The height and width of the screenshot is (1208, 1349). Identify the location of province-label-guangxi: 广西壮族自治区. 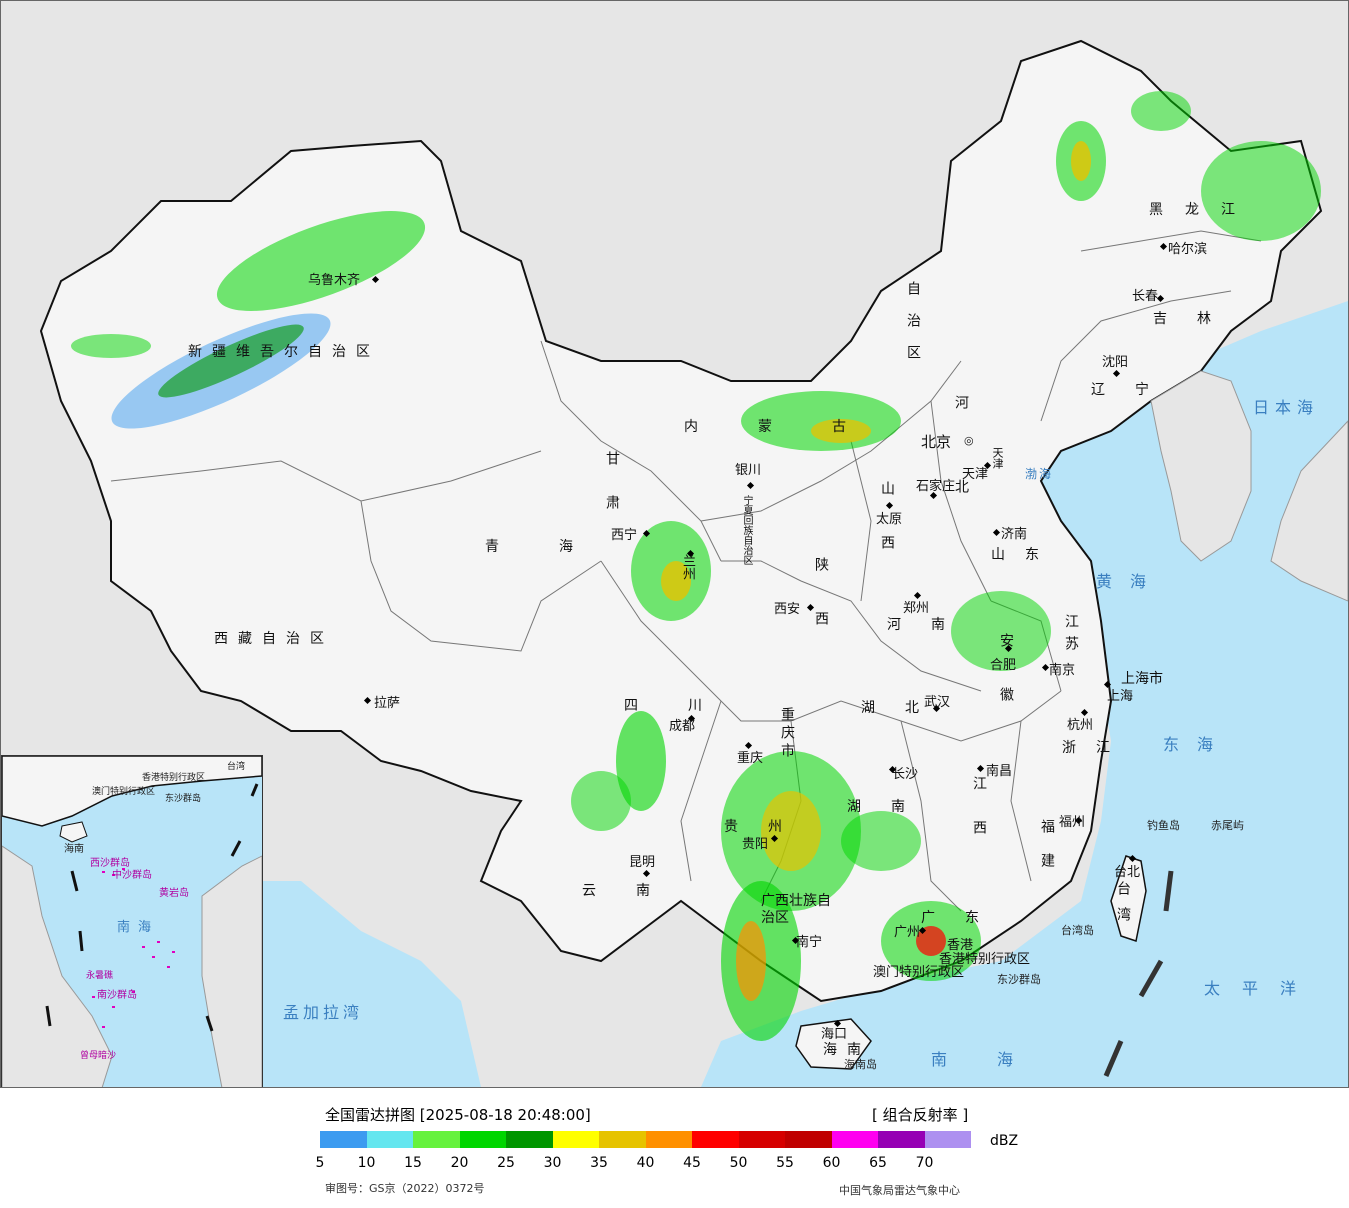
(796, 909).